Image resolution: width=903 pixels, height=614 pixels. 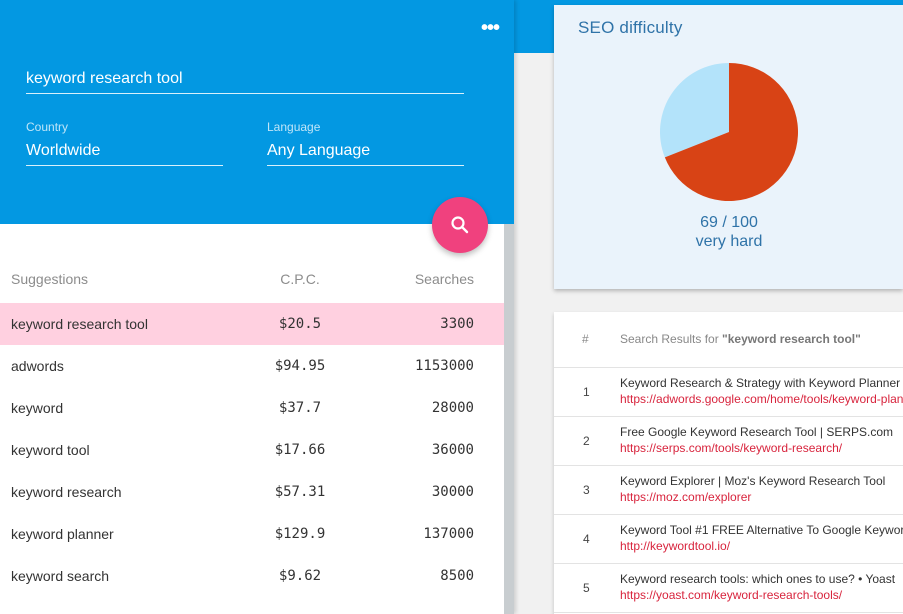 What do you see at coordinates (252, 576) in the screenshot?
I see `suggestion-row: keyword search $9.62 8500` at bounding box center [252, 576].